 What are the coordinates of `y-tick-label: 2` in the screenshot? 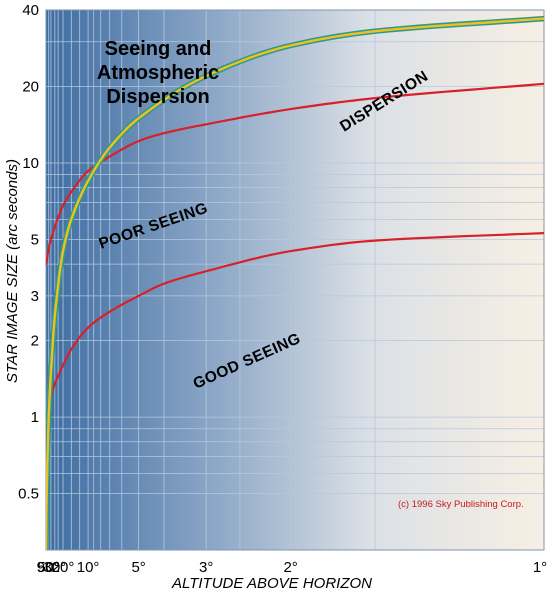 It's located at (35, 341).